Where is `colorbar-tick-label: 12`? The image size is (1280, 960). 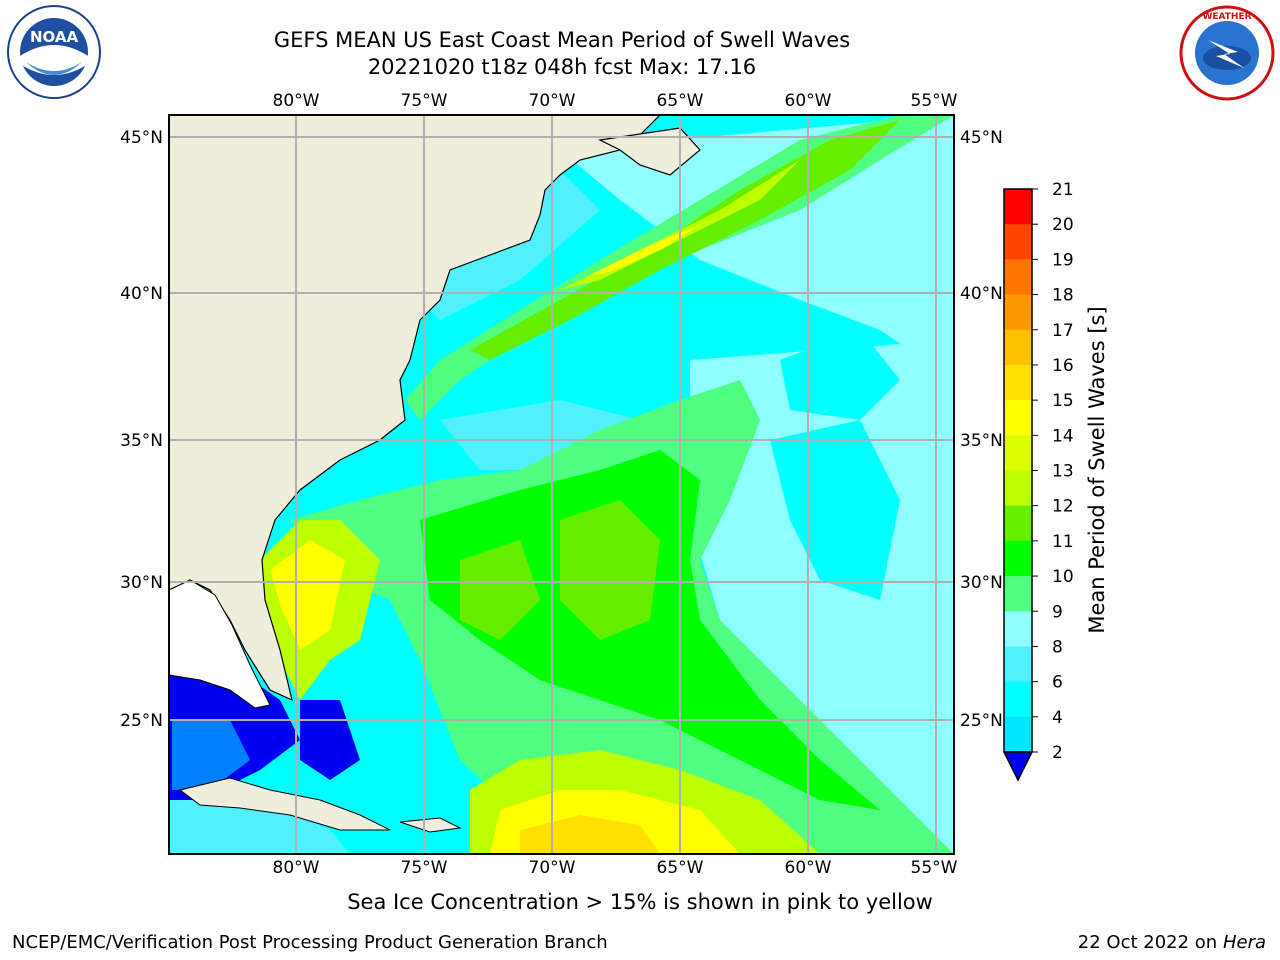 colorbar-tick-label: 12 is located at coordinates (1063, 507).